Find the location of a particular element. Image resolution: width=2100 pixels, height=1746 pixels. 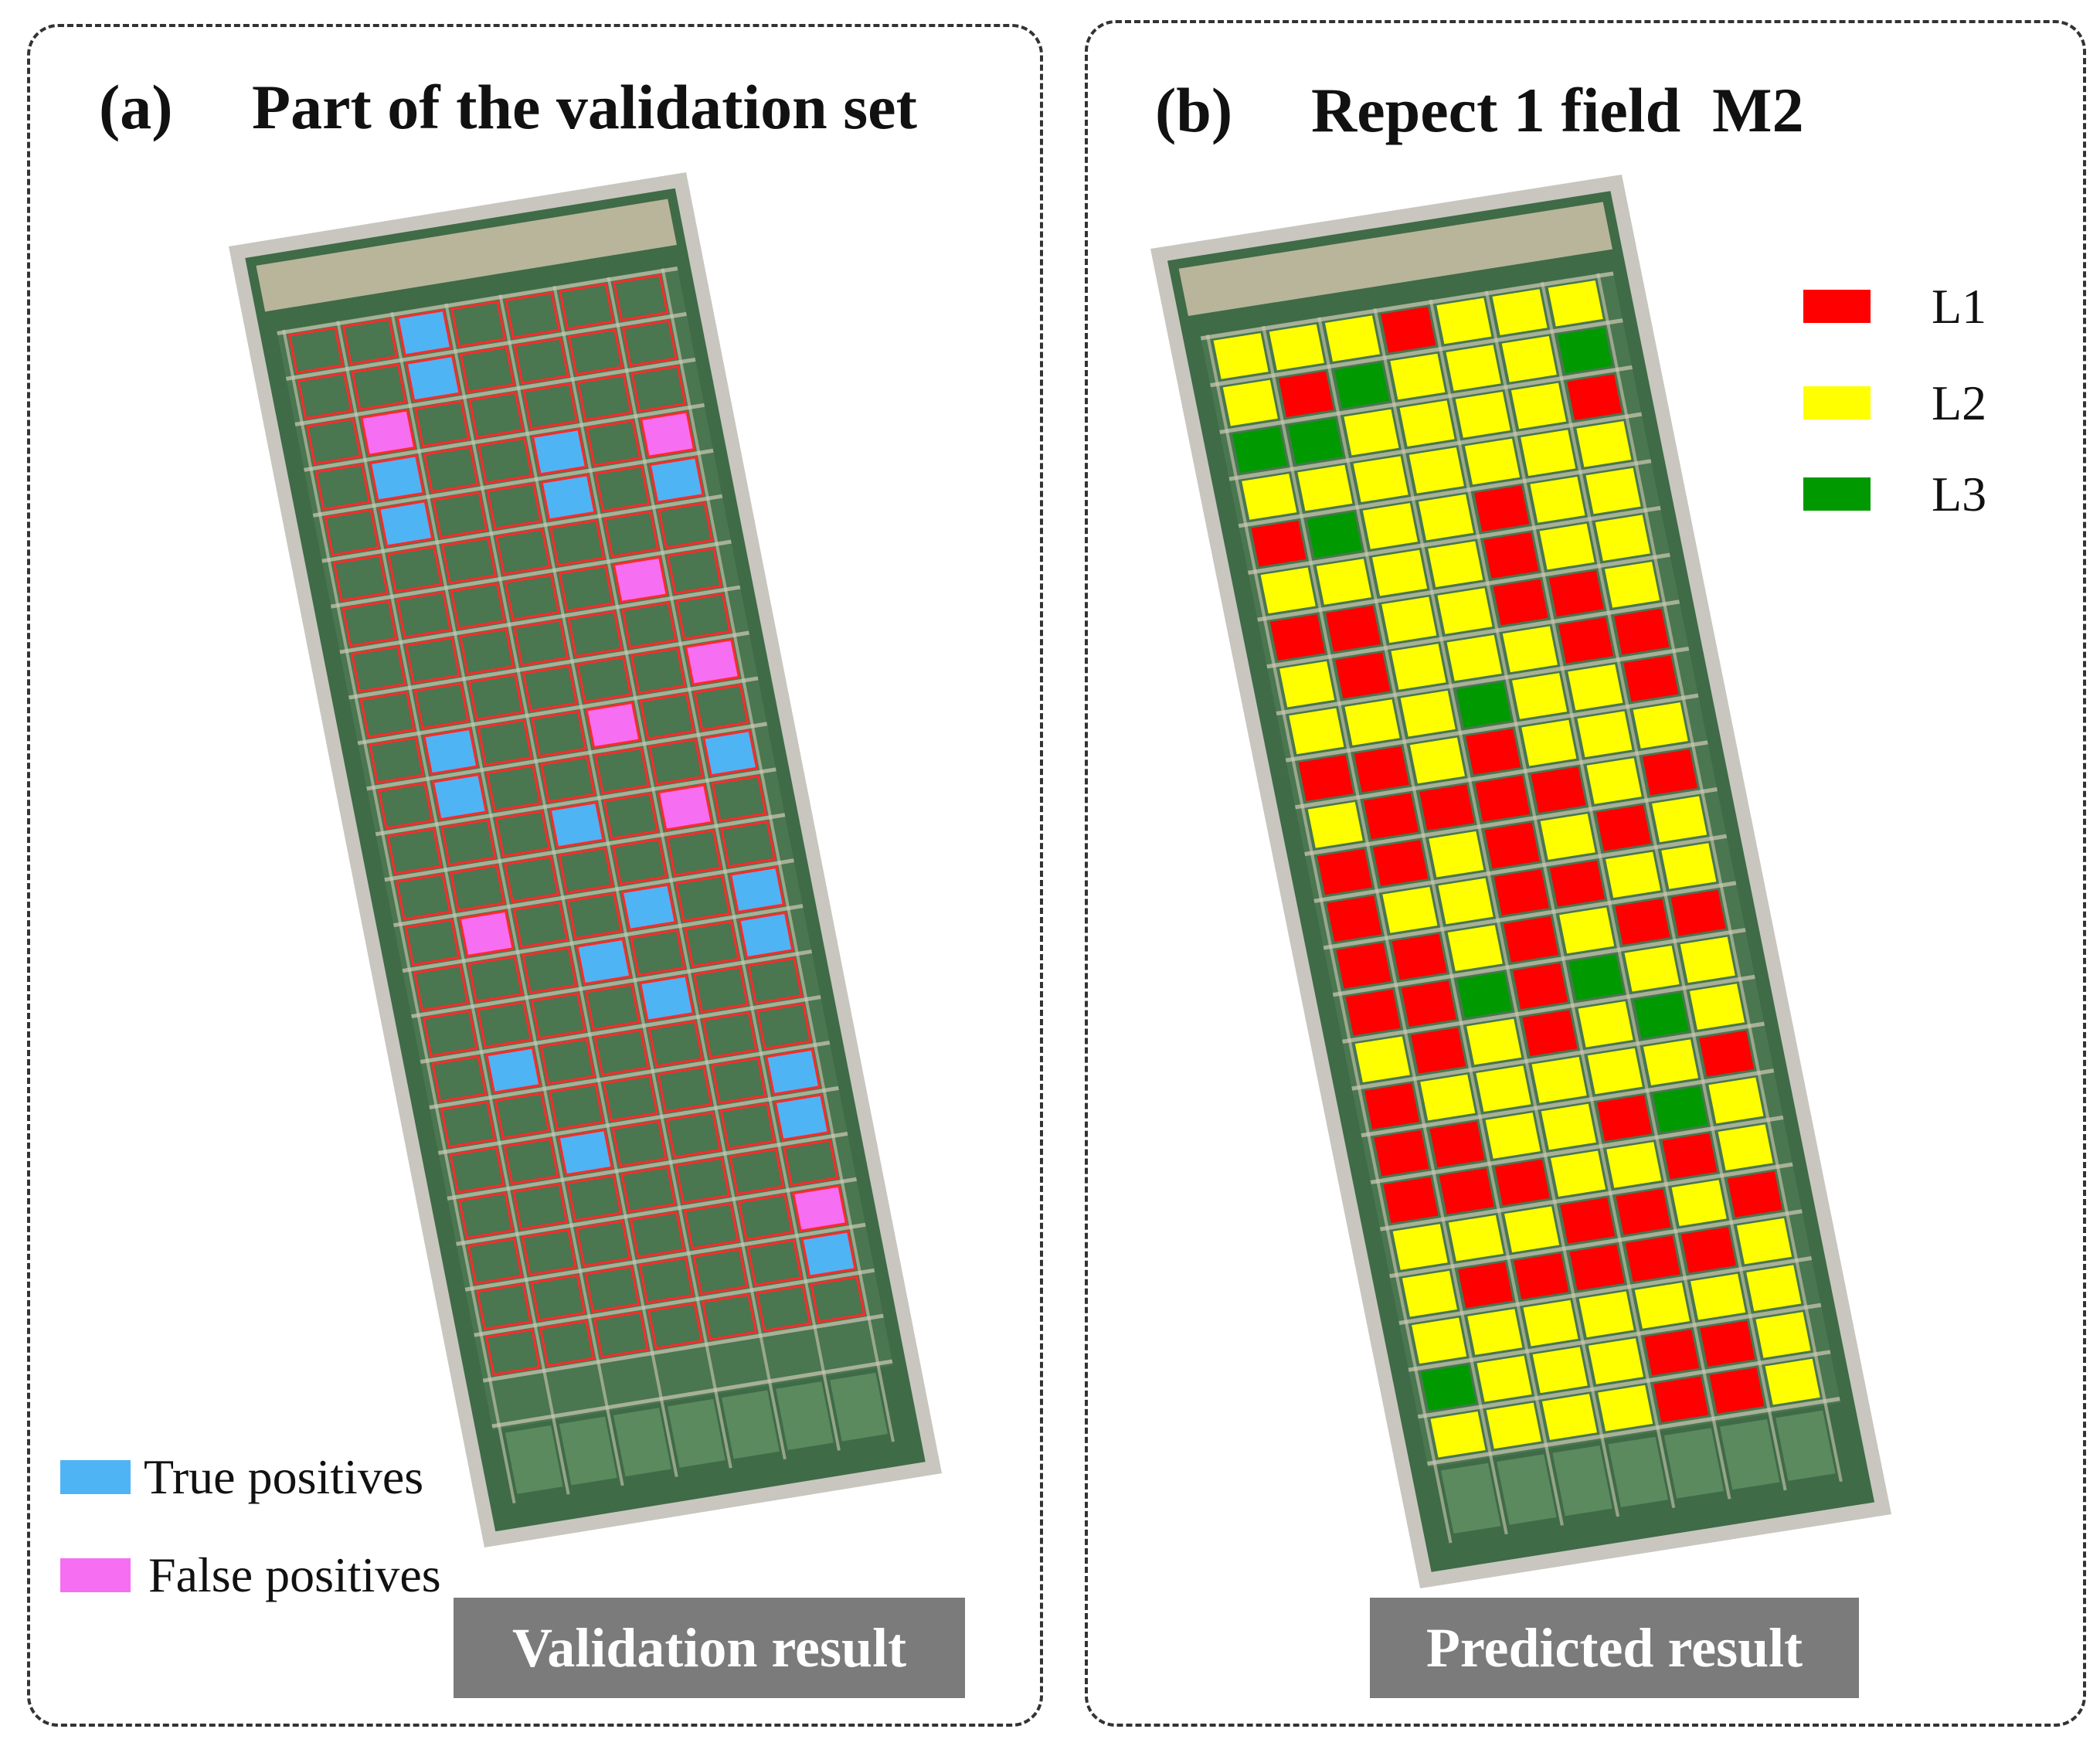

l1-label: L1 is located at coordinates (1959, 306).